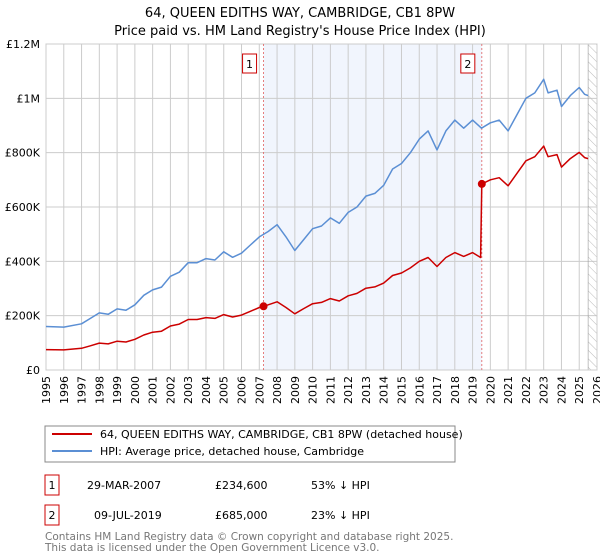  I want to click on sale-label-number: 2, so click(467, 64).